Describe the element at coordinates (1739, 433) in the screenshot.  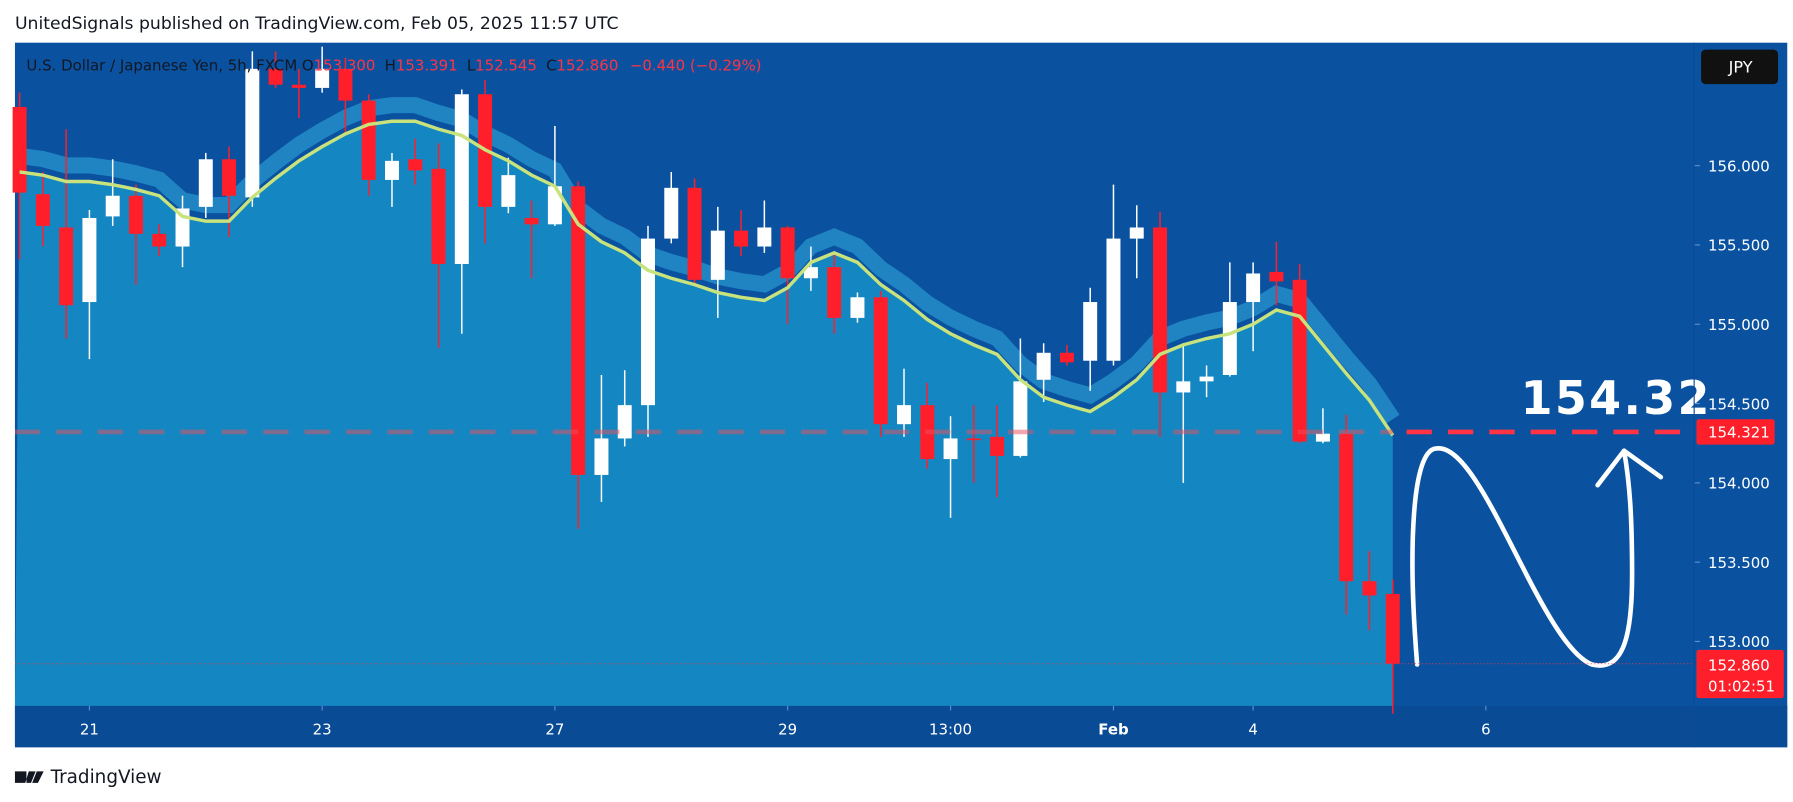
I see `price-tag-label: 154.321` at that location.